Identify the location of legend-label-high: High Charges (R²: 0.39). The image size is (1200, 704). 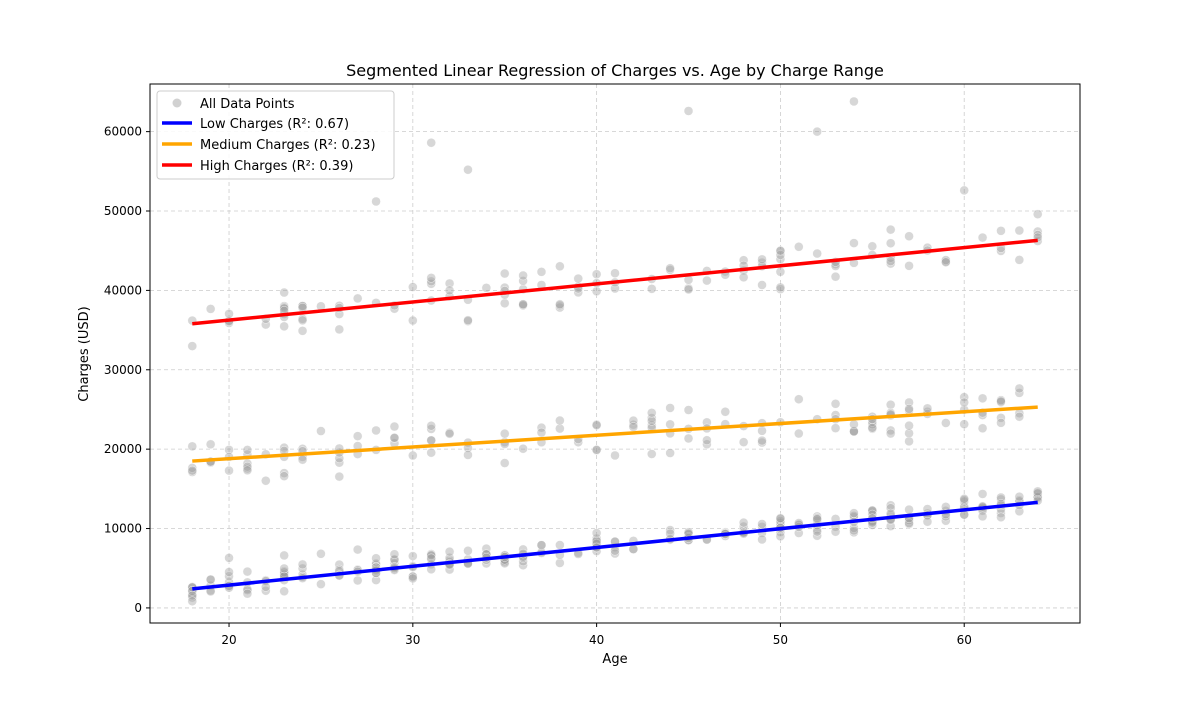
(276, 166).